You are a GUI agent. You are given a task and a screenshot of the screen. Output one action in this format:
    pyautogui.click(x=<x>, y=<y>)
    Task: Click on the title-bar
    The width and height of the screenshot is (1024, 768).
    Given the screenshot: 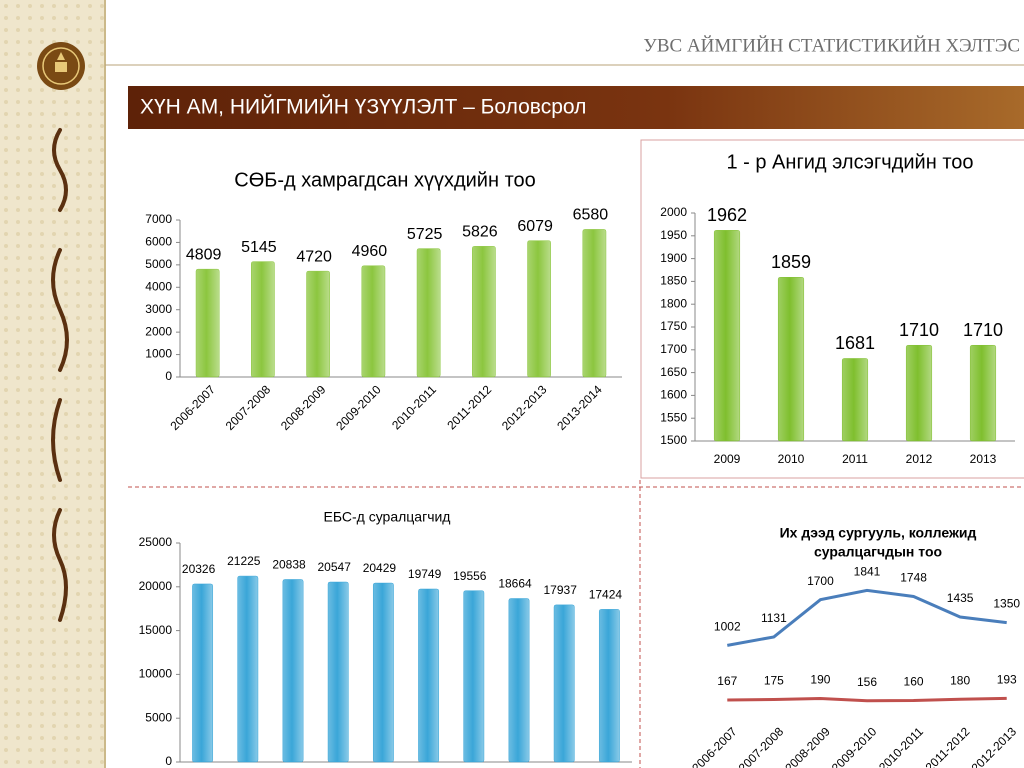 What is the action you would take?
    pyautogui.click(x=576, y=107)
    